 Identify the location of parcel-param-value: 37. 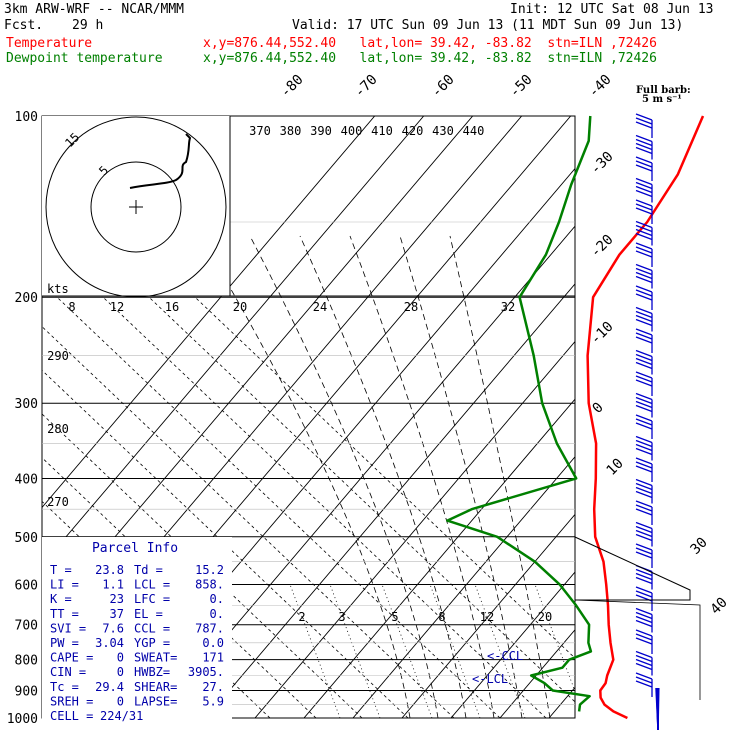
(117, 614).